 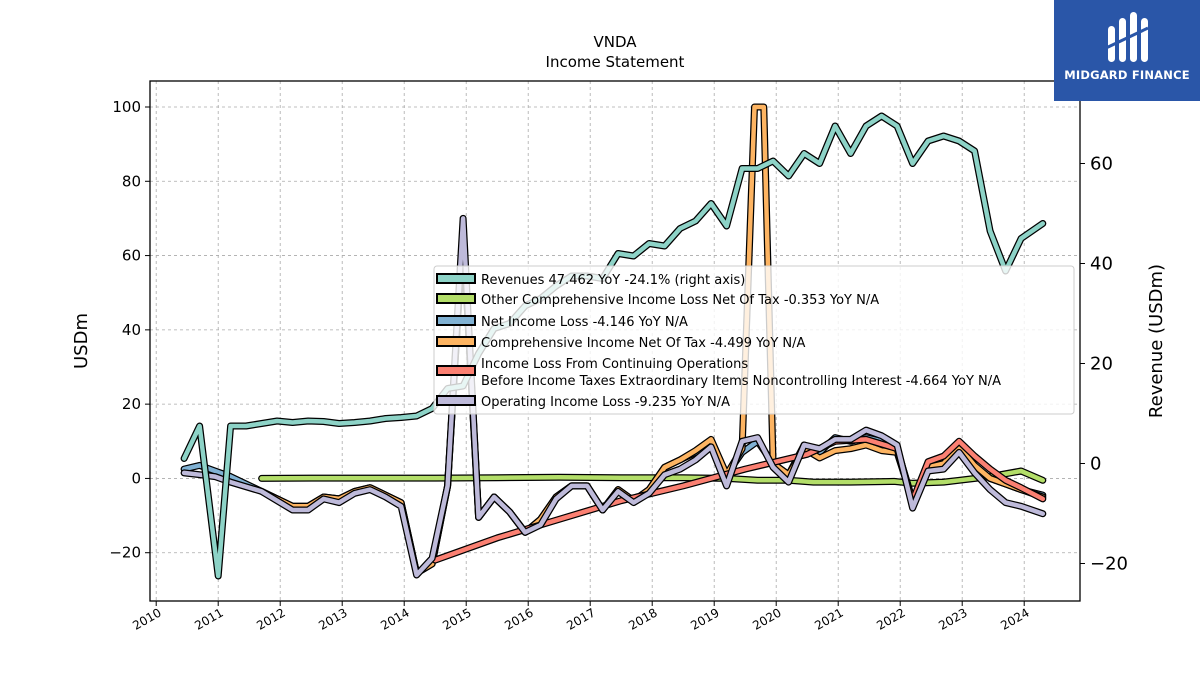 What do you see at coordinates (131, 330) in the screenshot?
I see `y-tick-label-left: 40` at bounding box center [131, 330].